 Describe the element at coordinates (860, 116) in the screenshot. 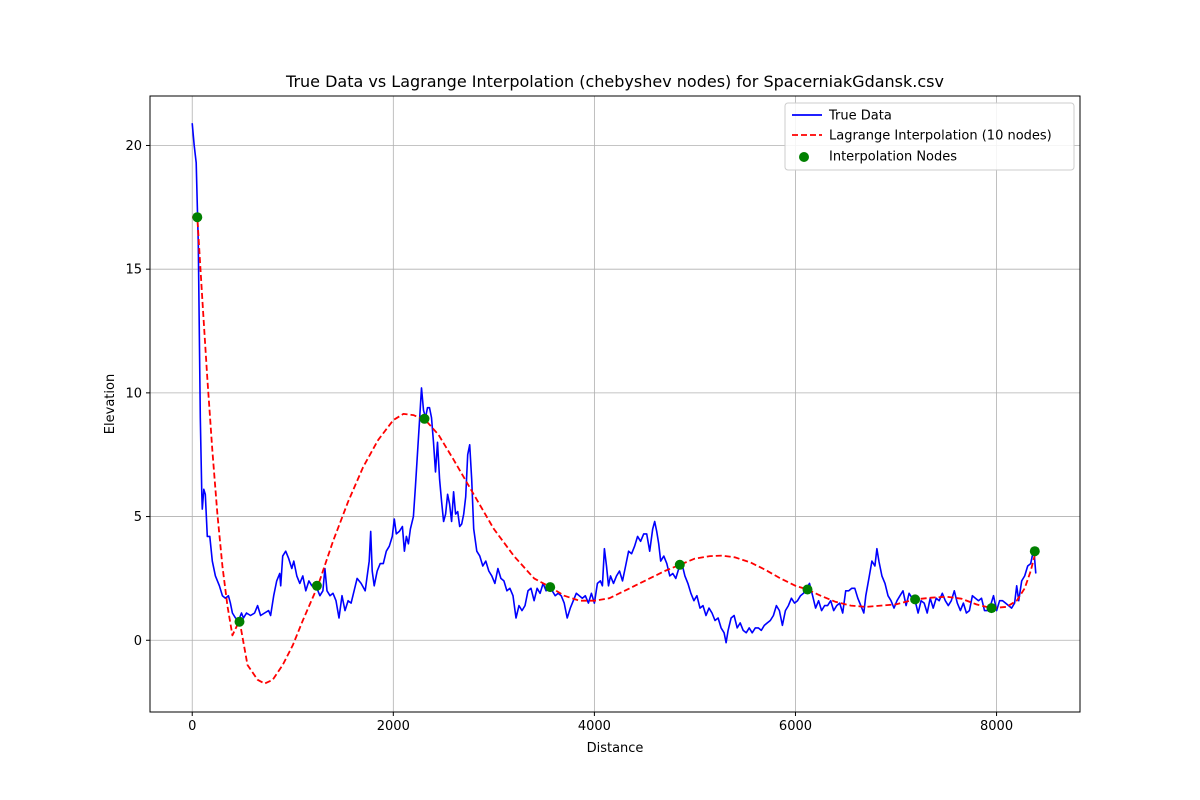

I see `legend-label-true-data: True Data` at that location.